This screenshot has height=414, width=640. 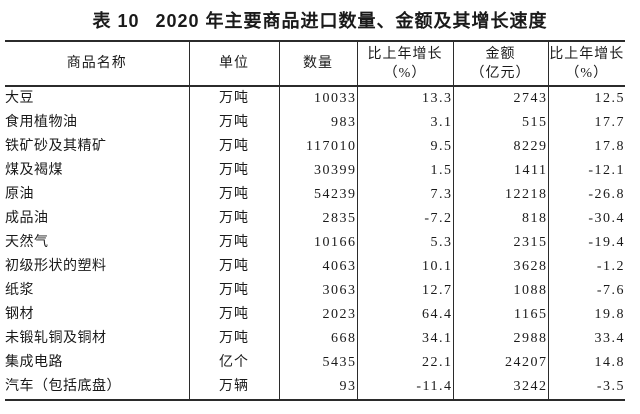 What do you see at coordinates (317, 219) in the screenshot?
I see `cell-quantity: 2835` at bounding box center [317, 219].